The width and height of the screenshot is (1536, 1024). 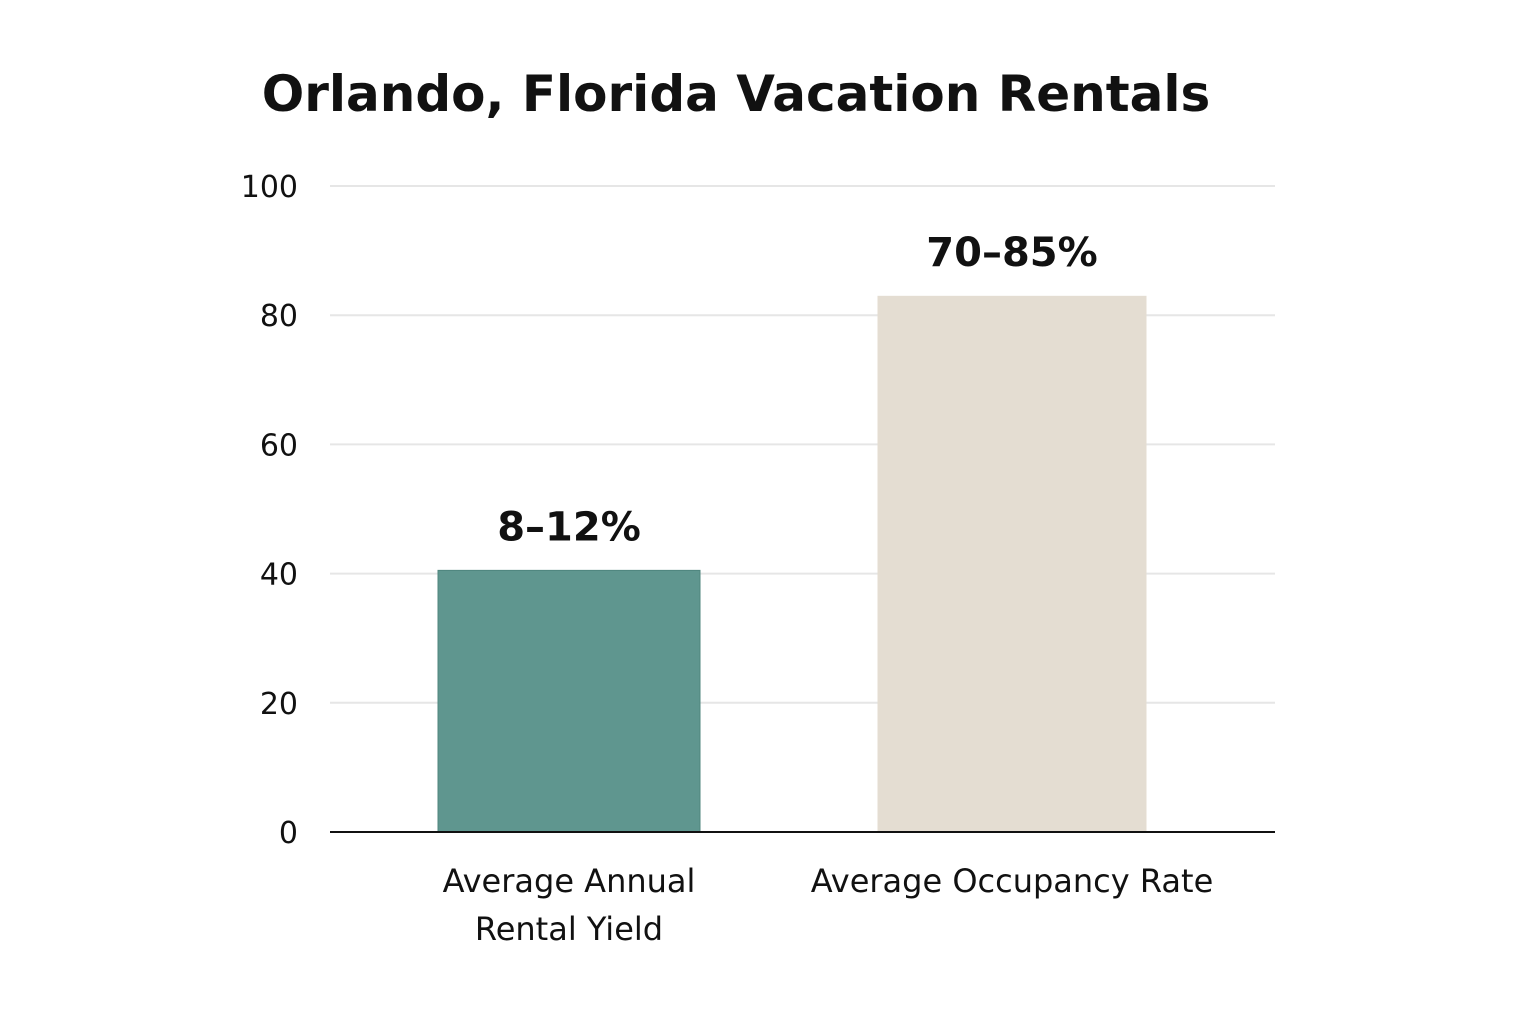 I want to click on data-label: 8–12%, so click(x=569, y=527).